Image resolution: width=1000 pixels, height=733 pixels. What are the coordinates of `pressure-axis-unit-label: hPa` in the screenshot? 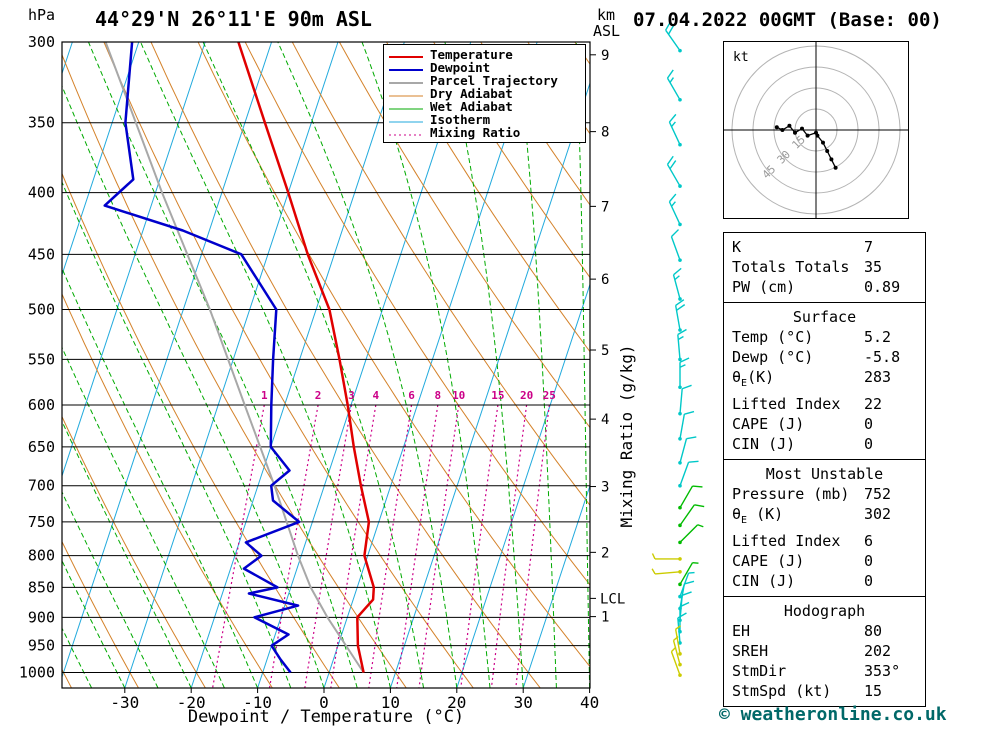 It's located at (41, 15).